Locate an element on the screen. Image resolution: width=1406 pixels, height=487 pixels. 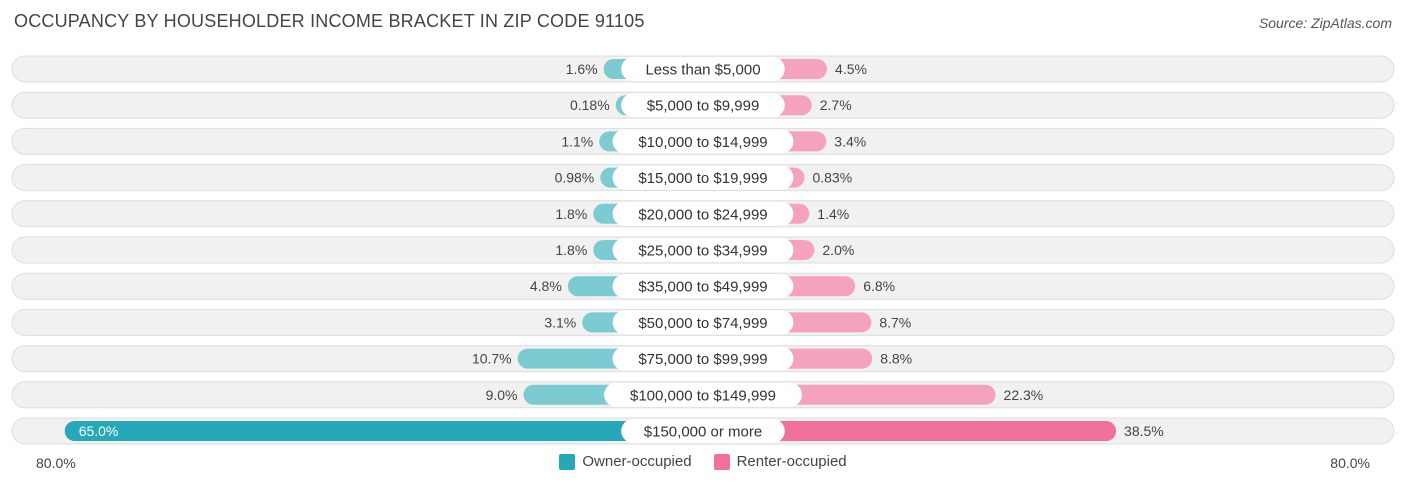
category-label: $150,000 or more is located at coordinates (703, 432).